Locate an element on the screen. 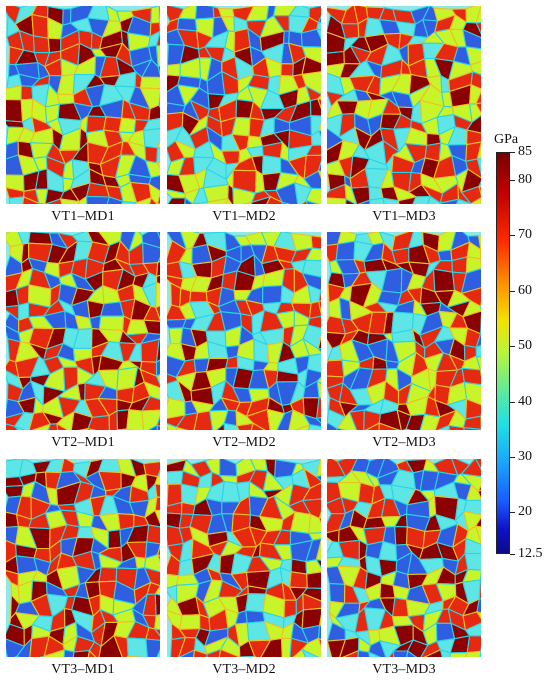  grain-map-vt2-md2 is located at coordinates (244, 331).